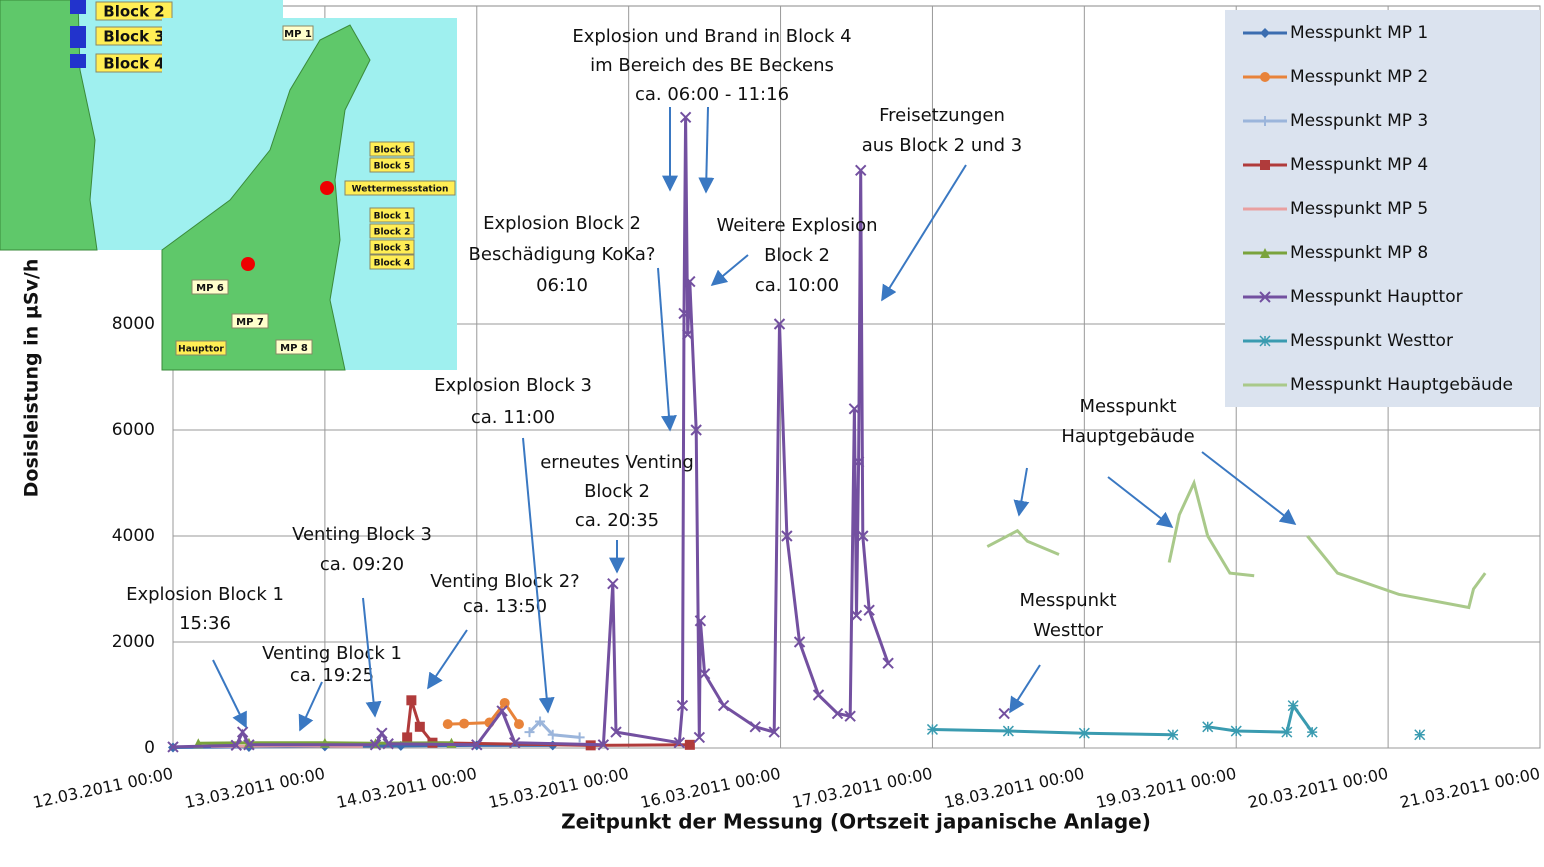 The width and height of the screenshot is (1544, 867). I want to click on annotation: ca. 20:35, so click(617, 520).